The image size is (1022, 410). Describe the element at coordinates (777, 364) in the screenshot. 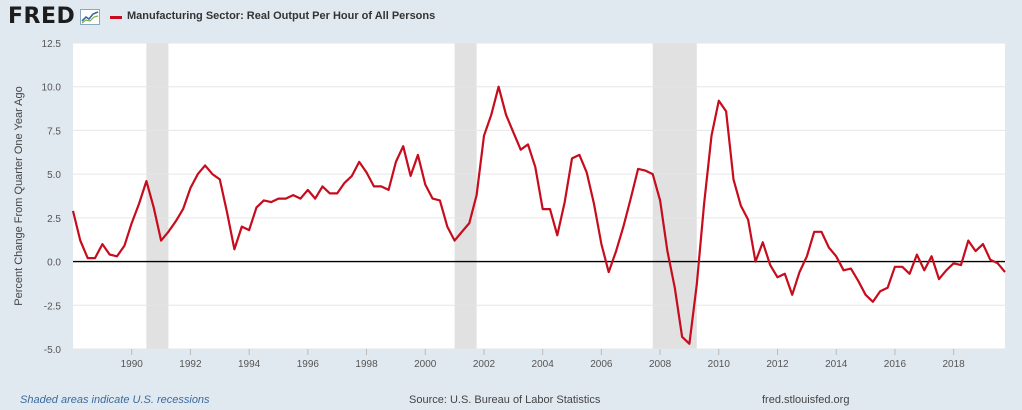

I see `x-tick-label: 2012` at that location.